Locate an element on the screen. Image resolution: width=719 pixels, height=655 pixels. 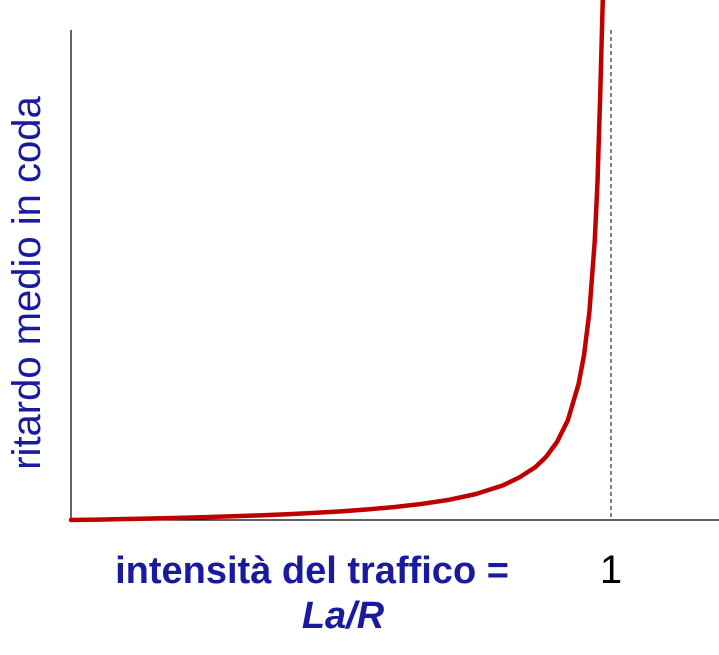
y-axis-label: ritardo medio in coda is located at coordinates (27, 282).